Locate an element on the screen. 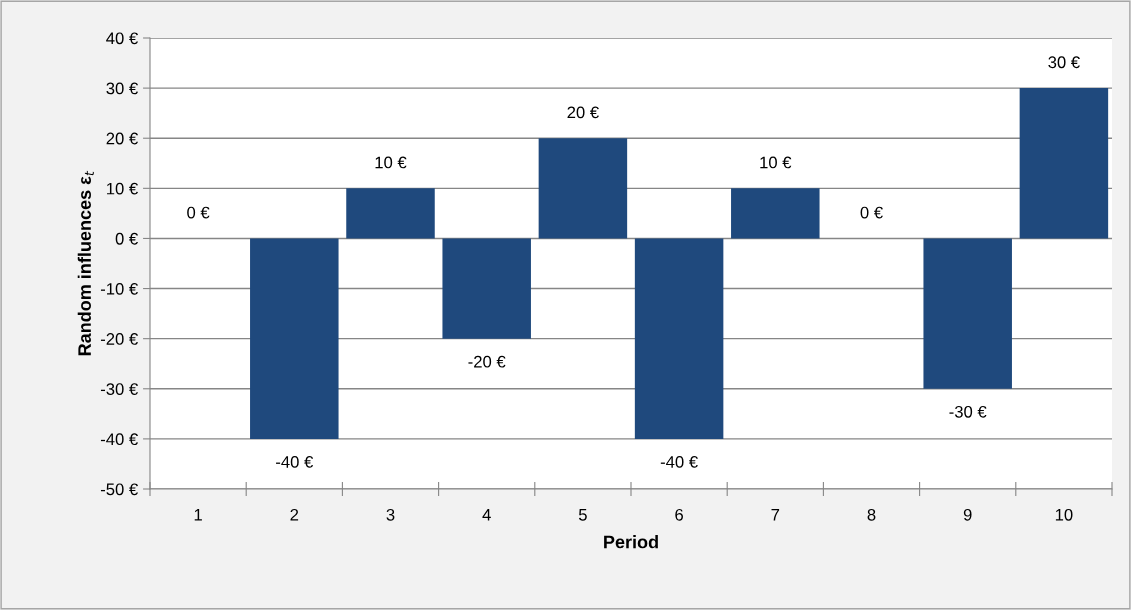  y-tick-label: -20 € is located at coordinates (119, 339).